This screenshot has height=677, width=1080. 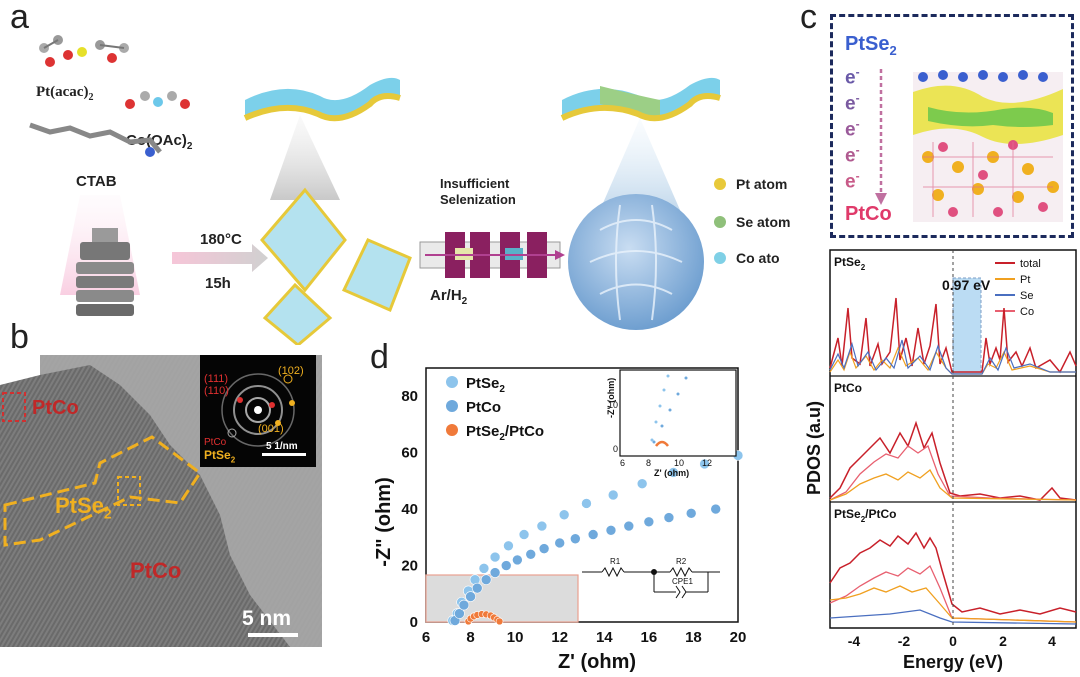 I want to click on fft-legend-ptco: PtCo, so click(x=215, y=442).